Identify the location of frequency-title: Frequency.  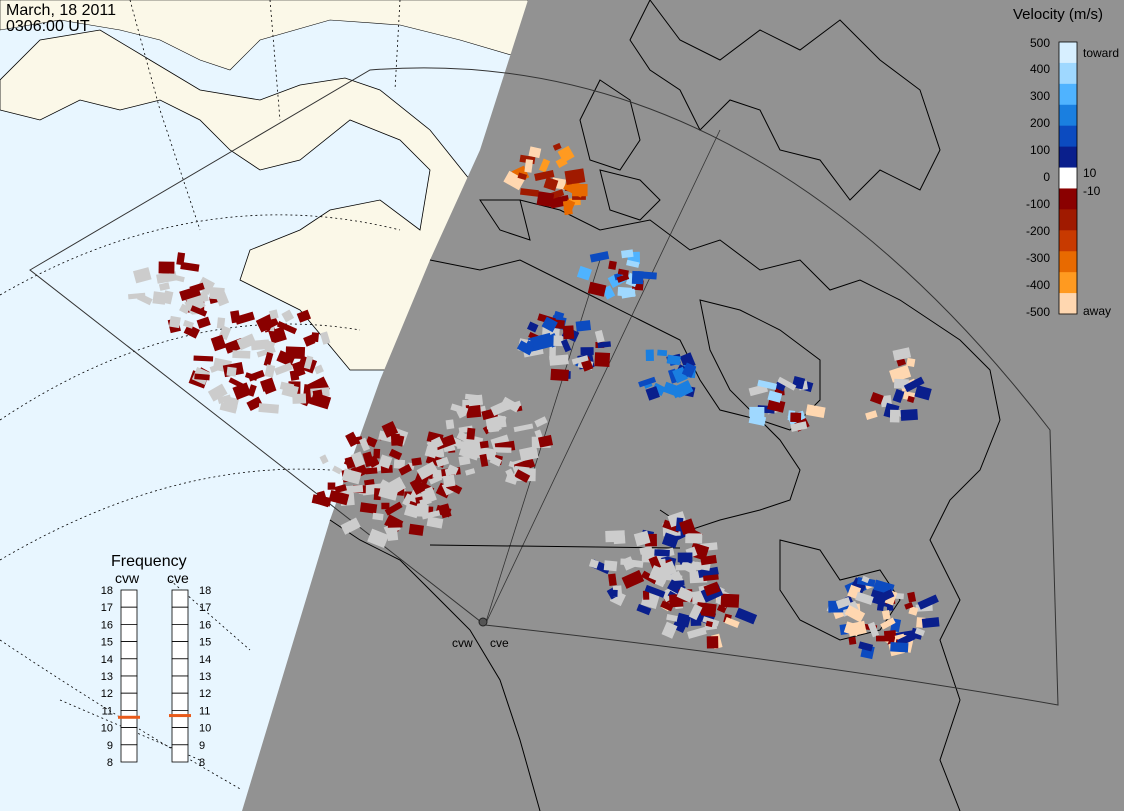
(149, 561).